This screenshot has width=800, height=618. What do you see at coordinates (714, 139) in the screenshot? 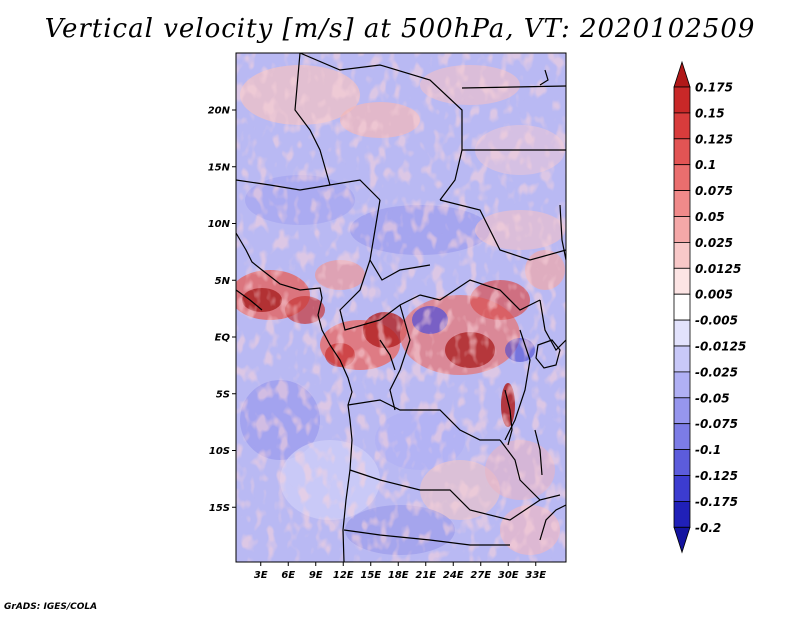
I see `colorbar-label-2: 0.125` at bounding box center [714, 139].